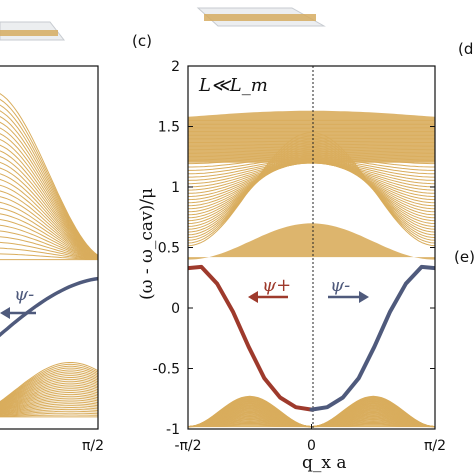 The height and width of the screenshot is (474, 474). What do you see at coordinates (18, 313) in the screenshot?
I see `left-arrow` at bounding box center [18, 313].